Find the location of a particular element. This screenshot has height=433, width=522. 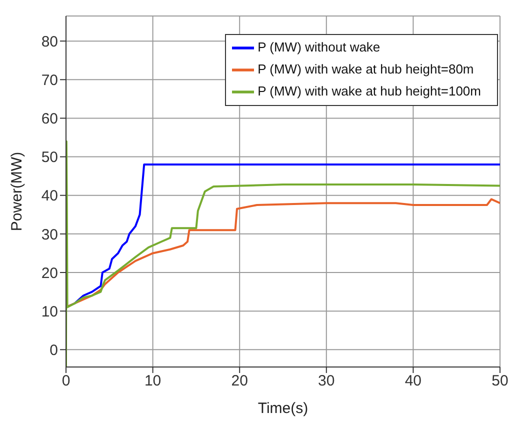

x-axis-title: Time(s) is located at coordinates (283, 408).